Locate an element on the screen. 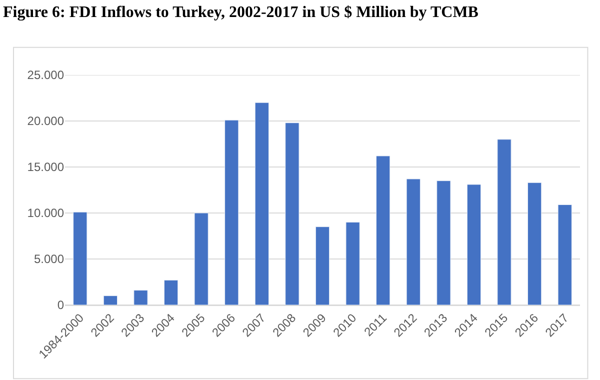 This screenshot has height=380, width=600. y-tick-label: 10.000 is located at coordinates (45, 213).